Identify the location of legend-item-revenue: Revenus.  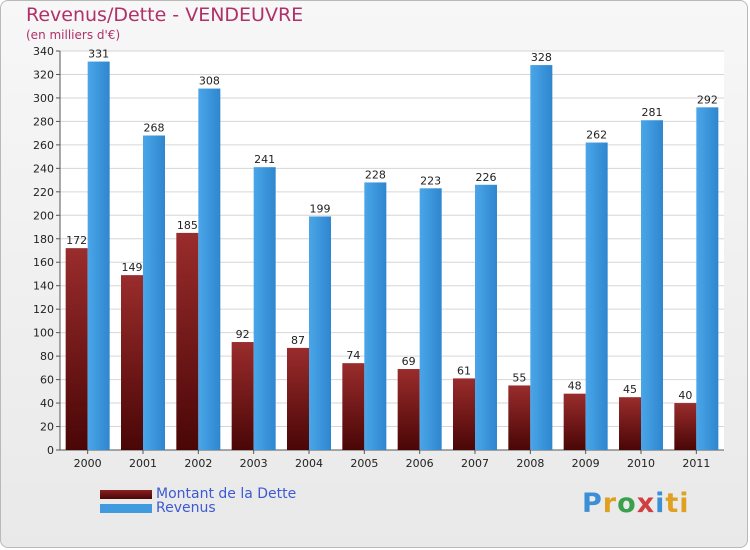
(158, 508).